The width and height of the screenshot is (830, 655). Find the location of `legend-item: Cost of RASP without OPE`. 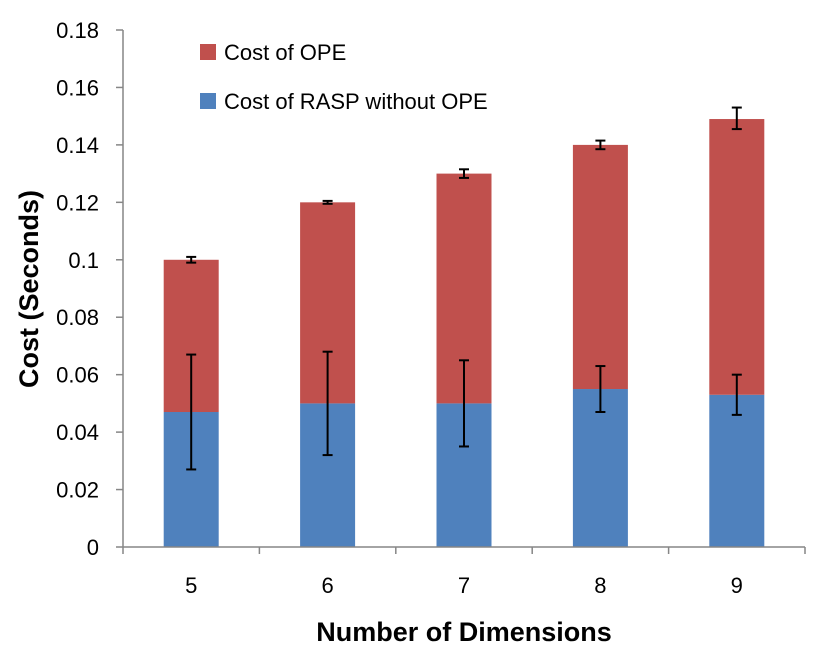

legend-item: Cost of RASP without OPE is located at coordinates (344, 101).